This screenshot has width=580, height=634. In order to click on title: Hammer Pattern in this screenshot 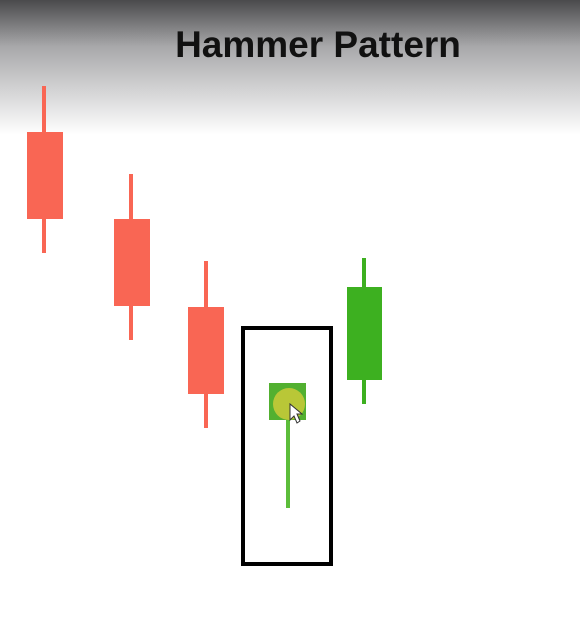, I will do `click(318, 44)`.